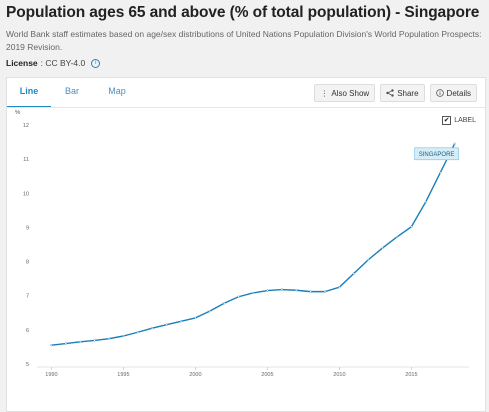 The width and height of the screenshot is (489, 412). What do you see at coordinates (447, 120) in the screenshot?
I see `label-checkbox: ✔` at bounding box center [447, 120].